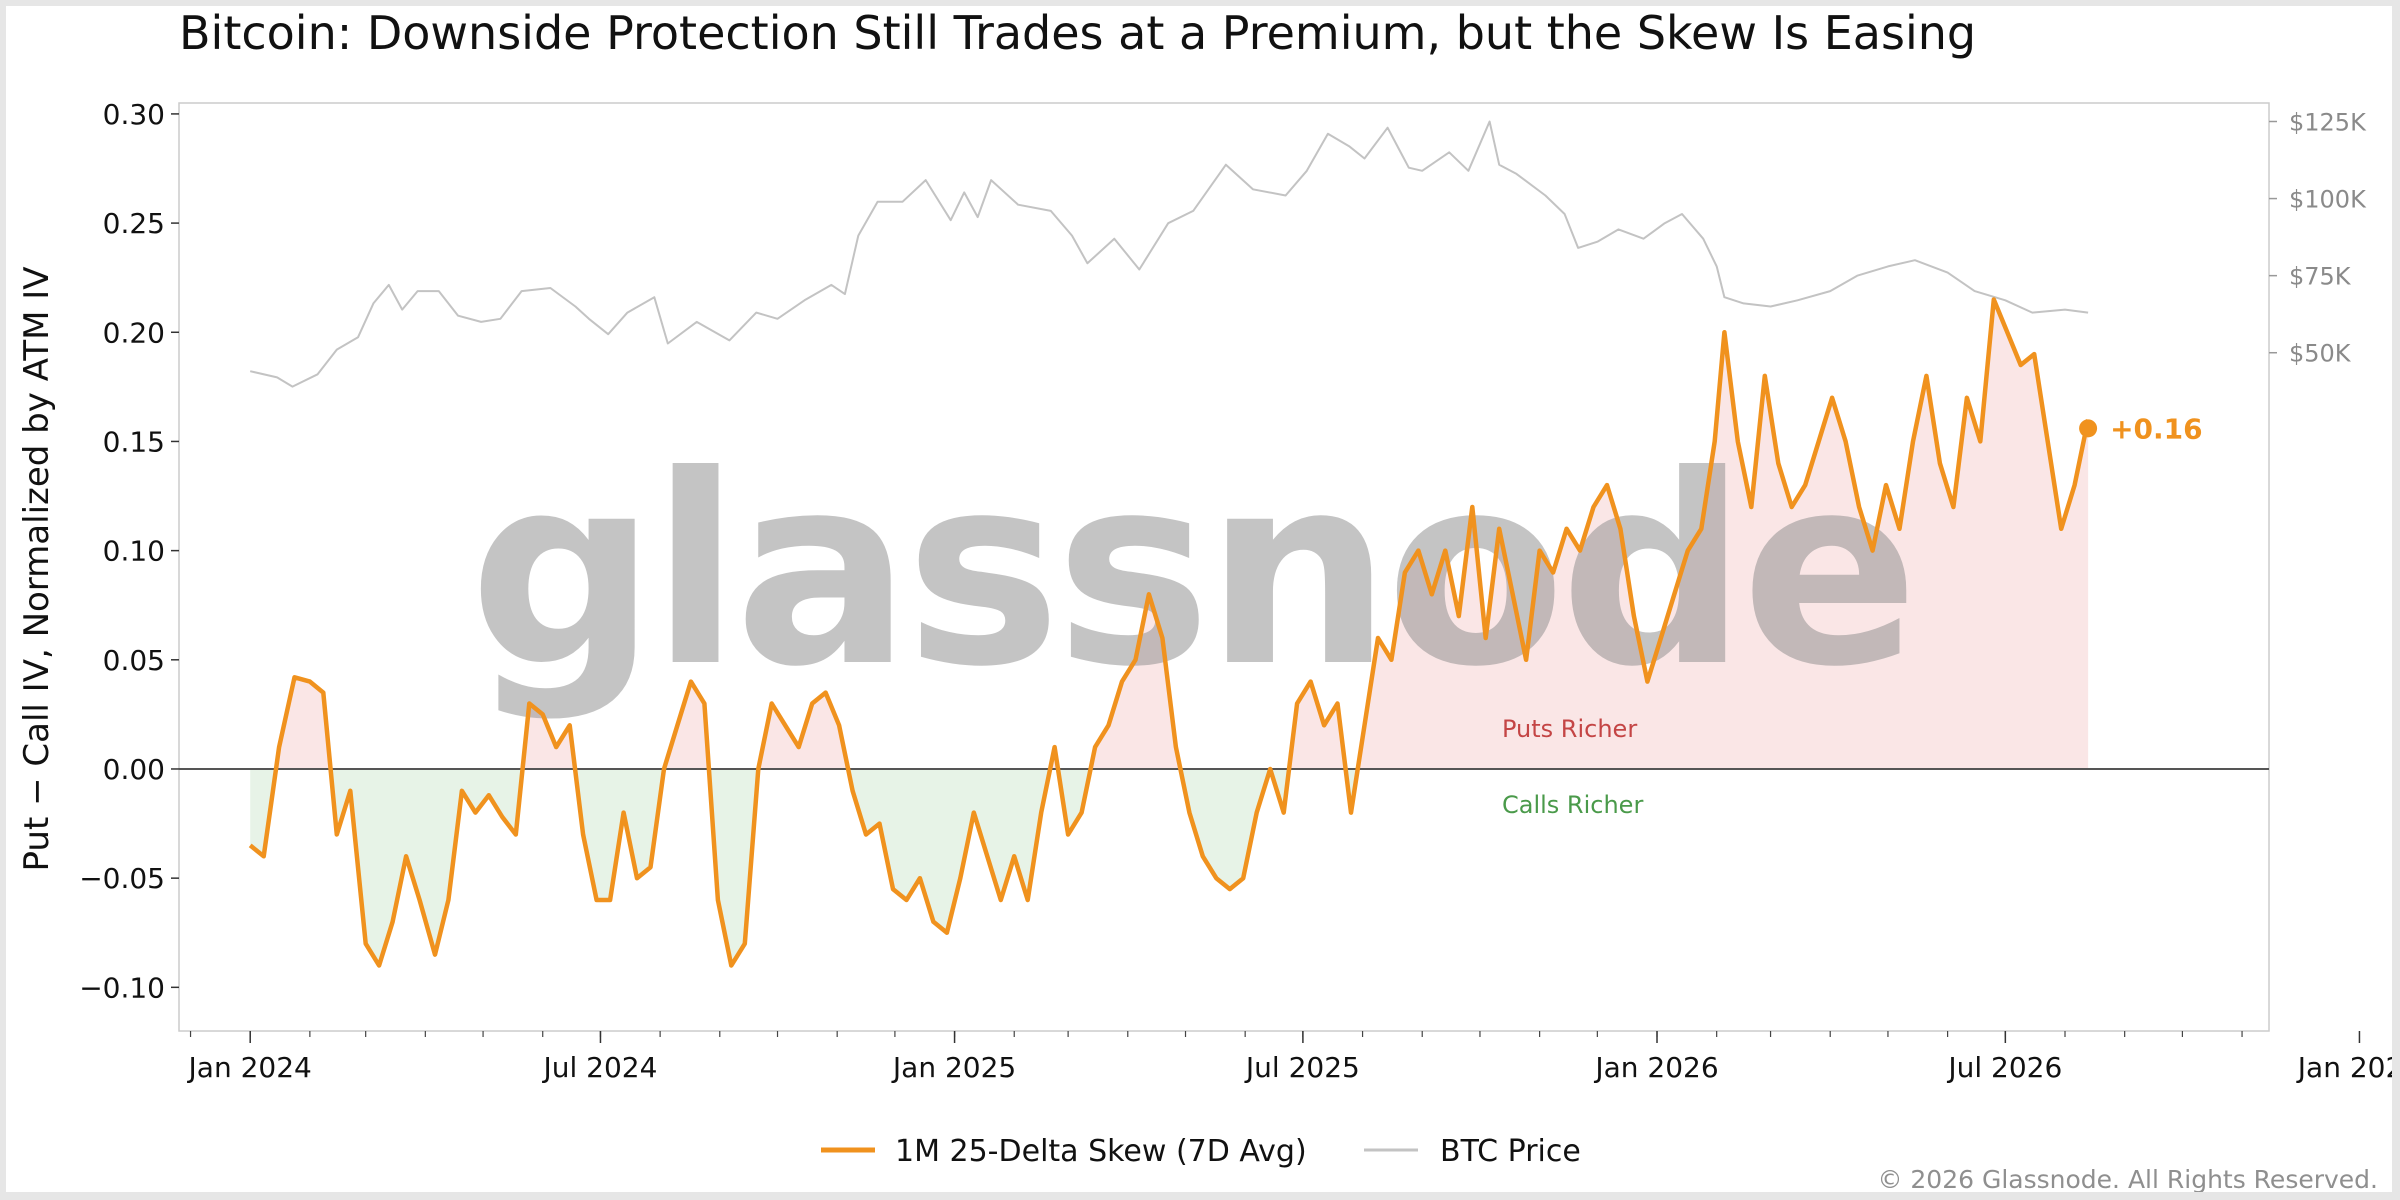 The image size is (2400, 1200). I want to click on x-tick-label: Jul 2025, so click(1302, 1067).